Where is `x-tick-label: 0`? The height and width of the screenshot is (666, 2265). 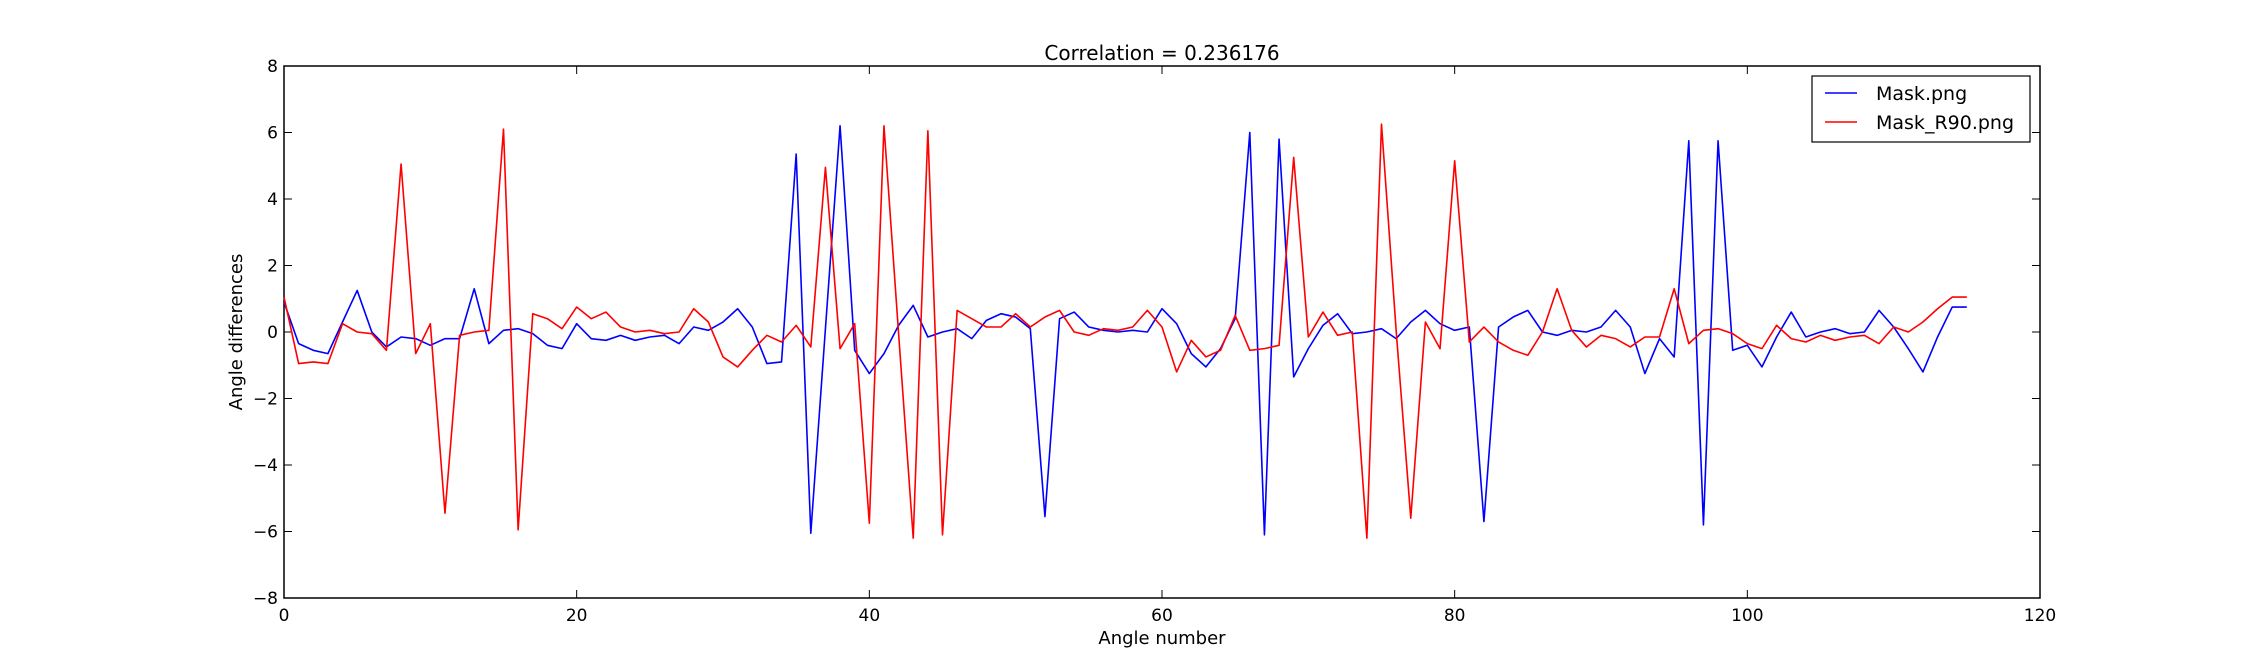
x-tick-label: 0 is located at coordinates (284, 616).